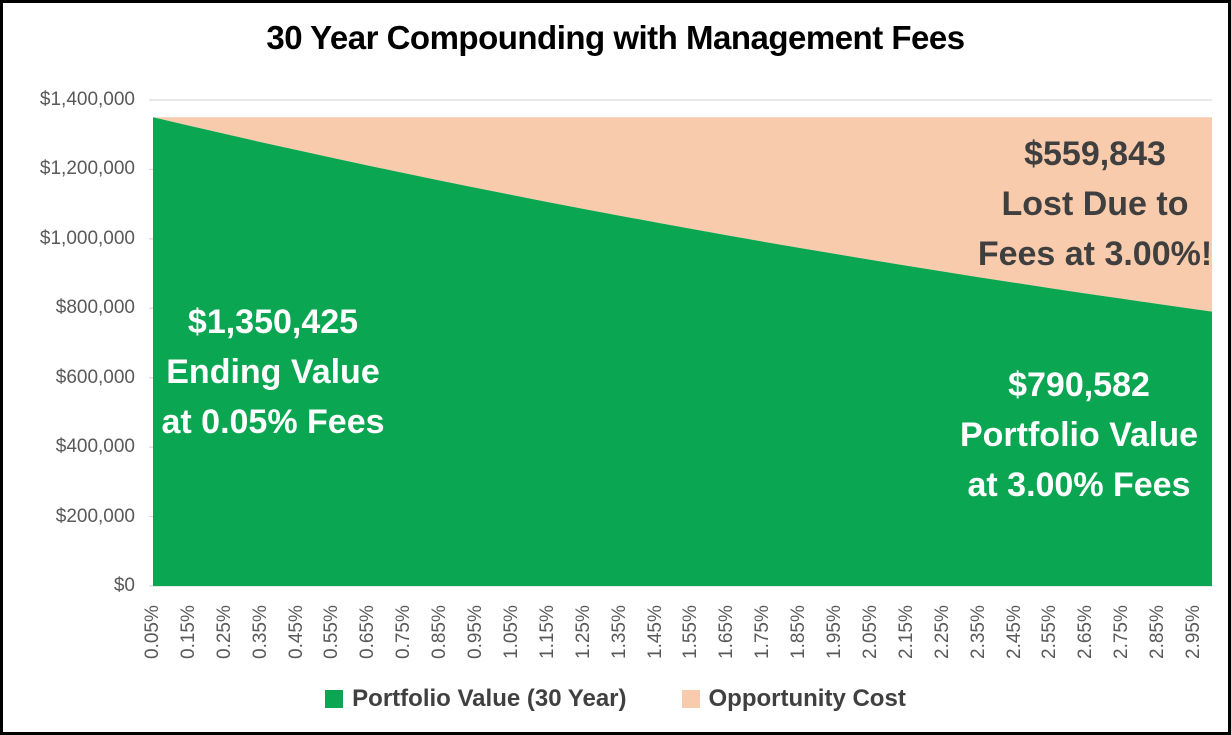  What do you see at coordinates (489, 698) in the screenshot?
I see `legend-label: Portfolio Value (30 Year)` at bounding box center [489, 698].